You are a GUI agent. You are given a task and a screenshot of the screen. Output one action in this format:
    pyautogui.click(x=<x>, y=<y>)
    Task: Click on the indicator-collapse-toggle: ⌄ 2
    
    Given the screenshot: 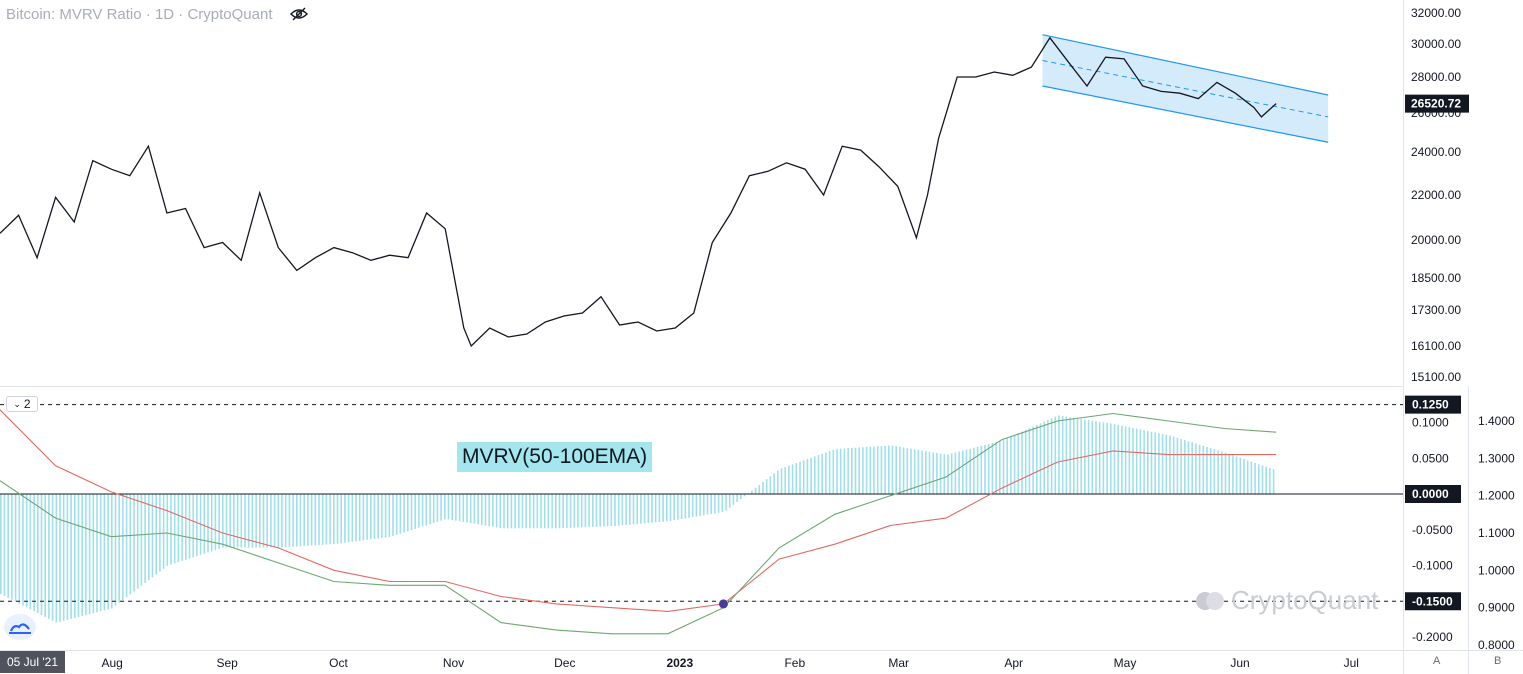 What is the action you would take?
    pyautogui.click(x=22, y=404)
    